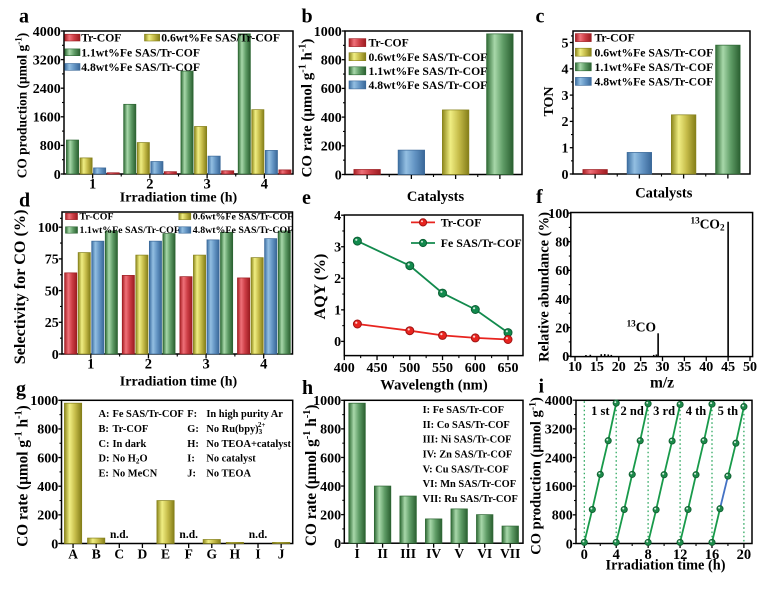 Image resolution: width=767 pixels, height=591 pixels. Describe the element at coordinates (148, 414) in the screenshot. I see `svg-text: Fe SAS/Tr-COF` at that location.